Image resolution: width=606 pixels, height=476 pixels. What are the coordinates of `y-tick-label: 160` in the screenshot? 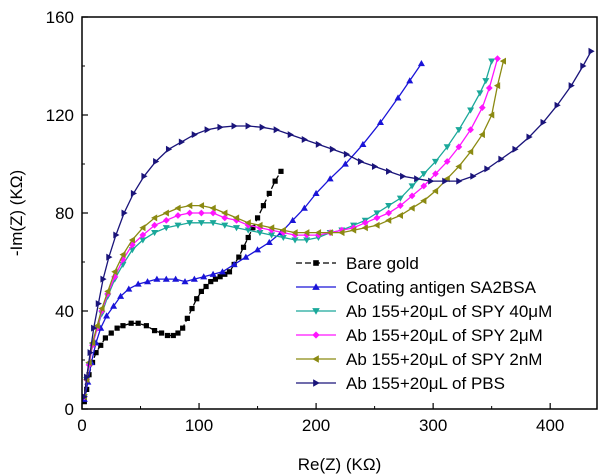 It's located at (60, 17).